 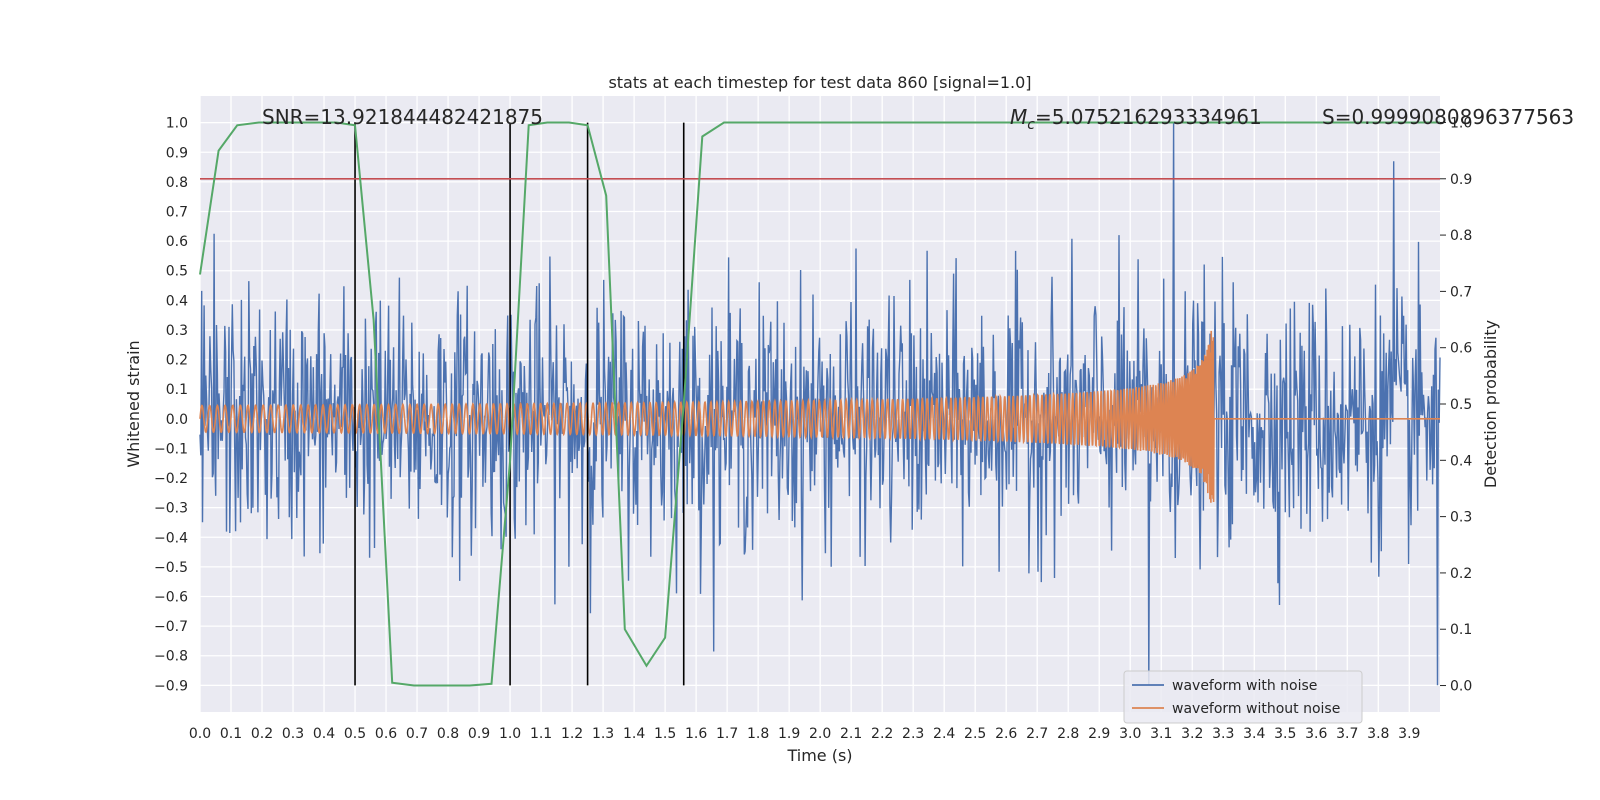 I want to click on y2-tick-label: 0.0, so click(x=1461, y=687).